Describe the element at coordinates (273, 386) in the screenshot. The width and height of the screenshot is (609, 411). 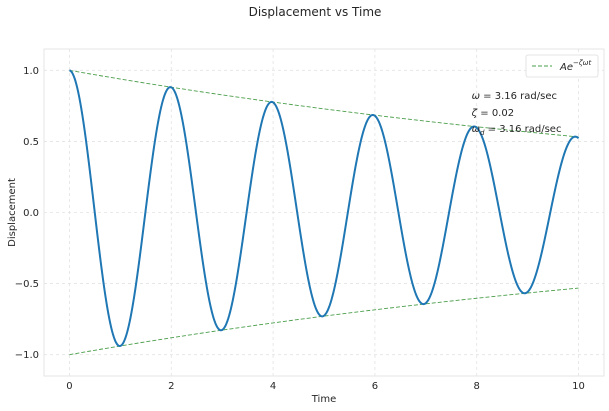
I see `x-tick-label: 4` at that location.